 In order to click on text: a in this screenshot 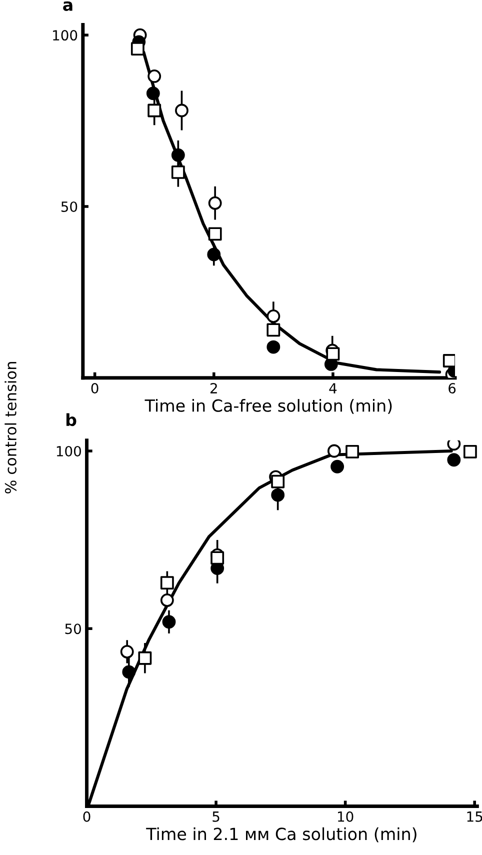, I will do `click(67, 6)`.